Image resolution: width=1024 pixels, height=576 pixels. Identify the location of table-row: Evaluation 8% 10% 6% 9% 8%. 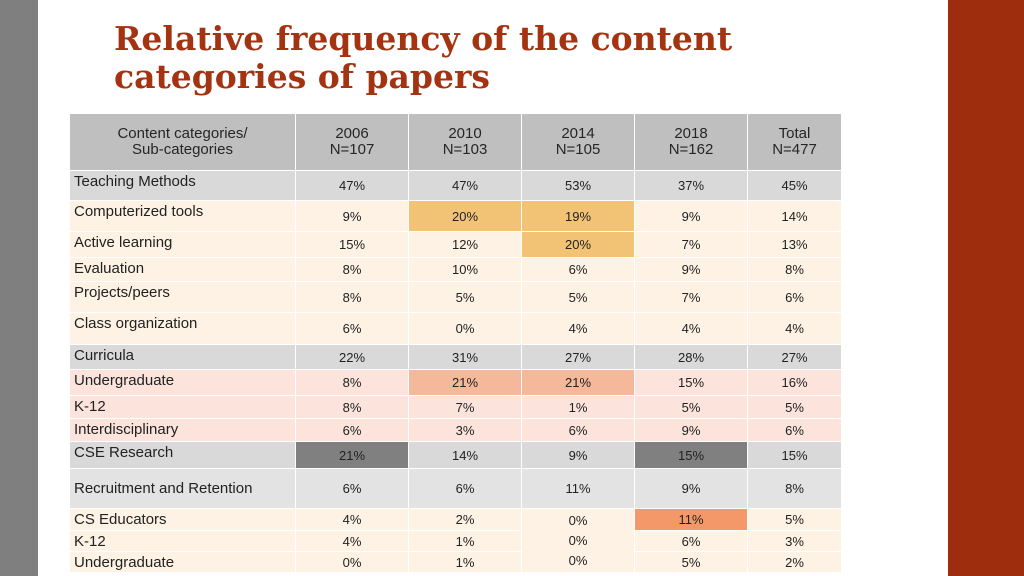
(455, 269).